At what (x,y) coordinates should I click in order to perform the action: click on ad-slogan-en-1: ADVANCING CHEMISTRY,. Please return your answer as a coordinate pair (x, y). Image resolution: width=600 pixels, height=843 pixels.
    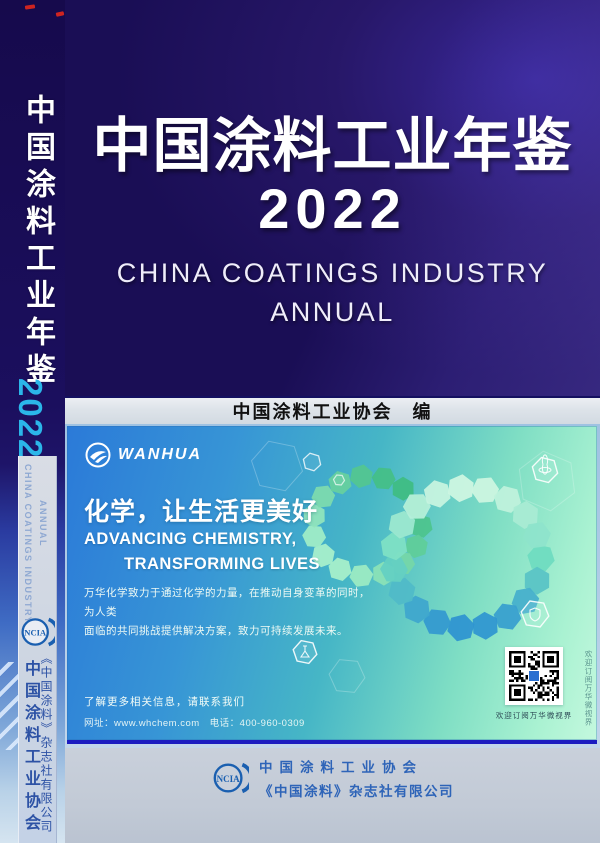
    Looking at the image, I should click on (190, 539).